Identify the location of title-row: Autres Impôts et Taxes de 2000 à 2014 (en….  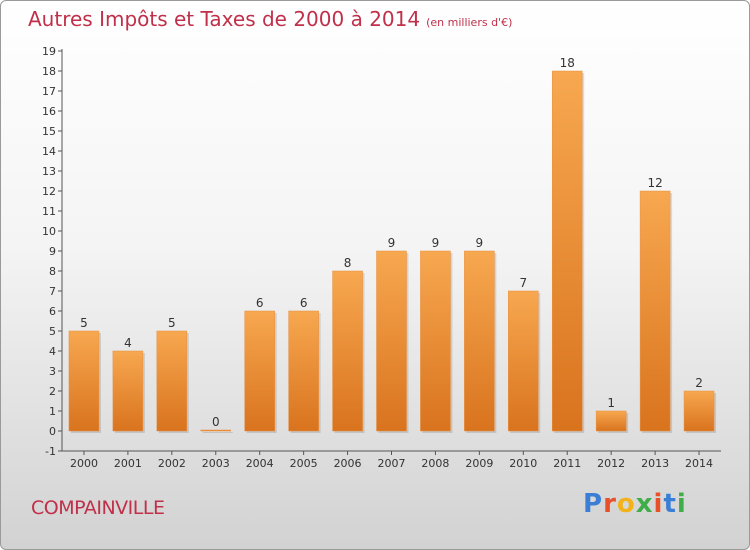
(270, 19).